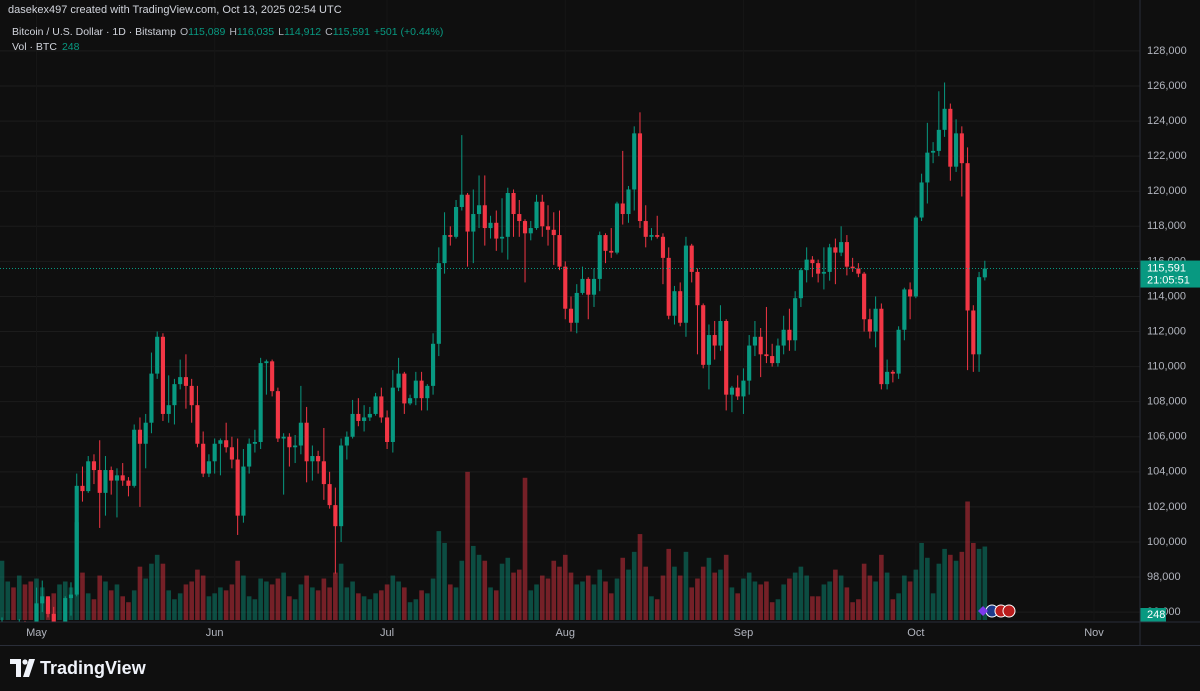 This screenshot has height=691, width=1200. What do you see at coordinates (1166, 367) in the screenshot?
I see `y-tick-label: 110,000` at bounding box center [1166, 367].